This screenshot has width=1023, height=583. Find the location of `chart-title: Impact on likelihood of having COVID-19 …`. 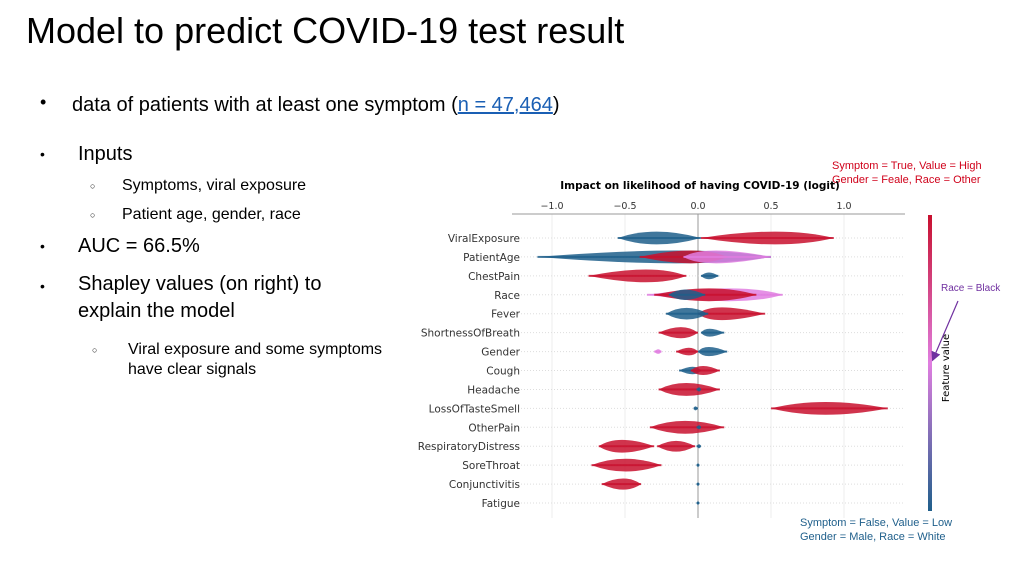

chart-title: Impact on likelihood of having COVID-19 … is located at coordinates (700, 186).